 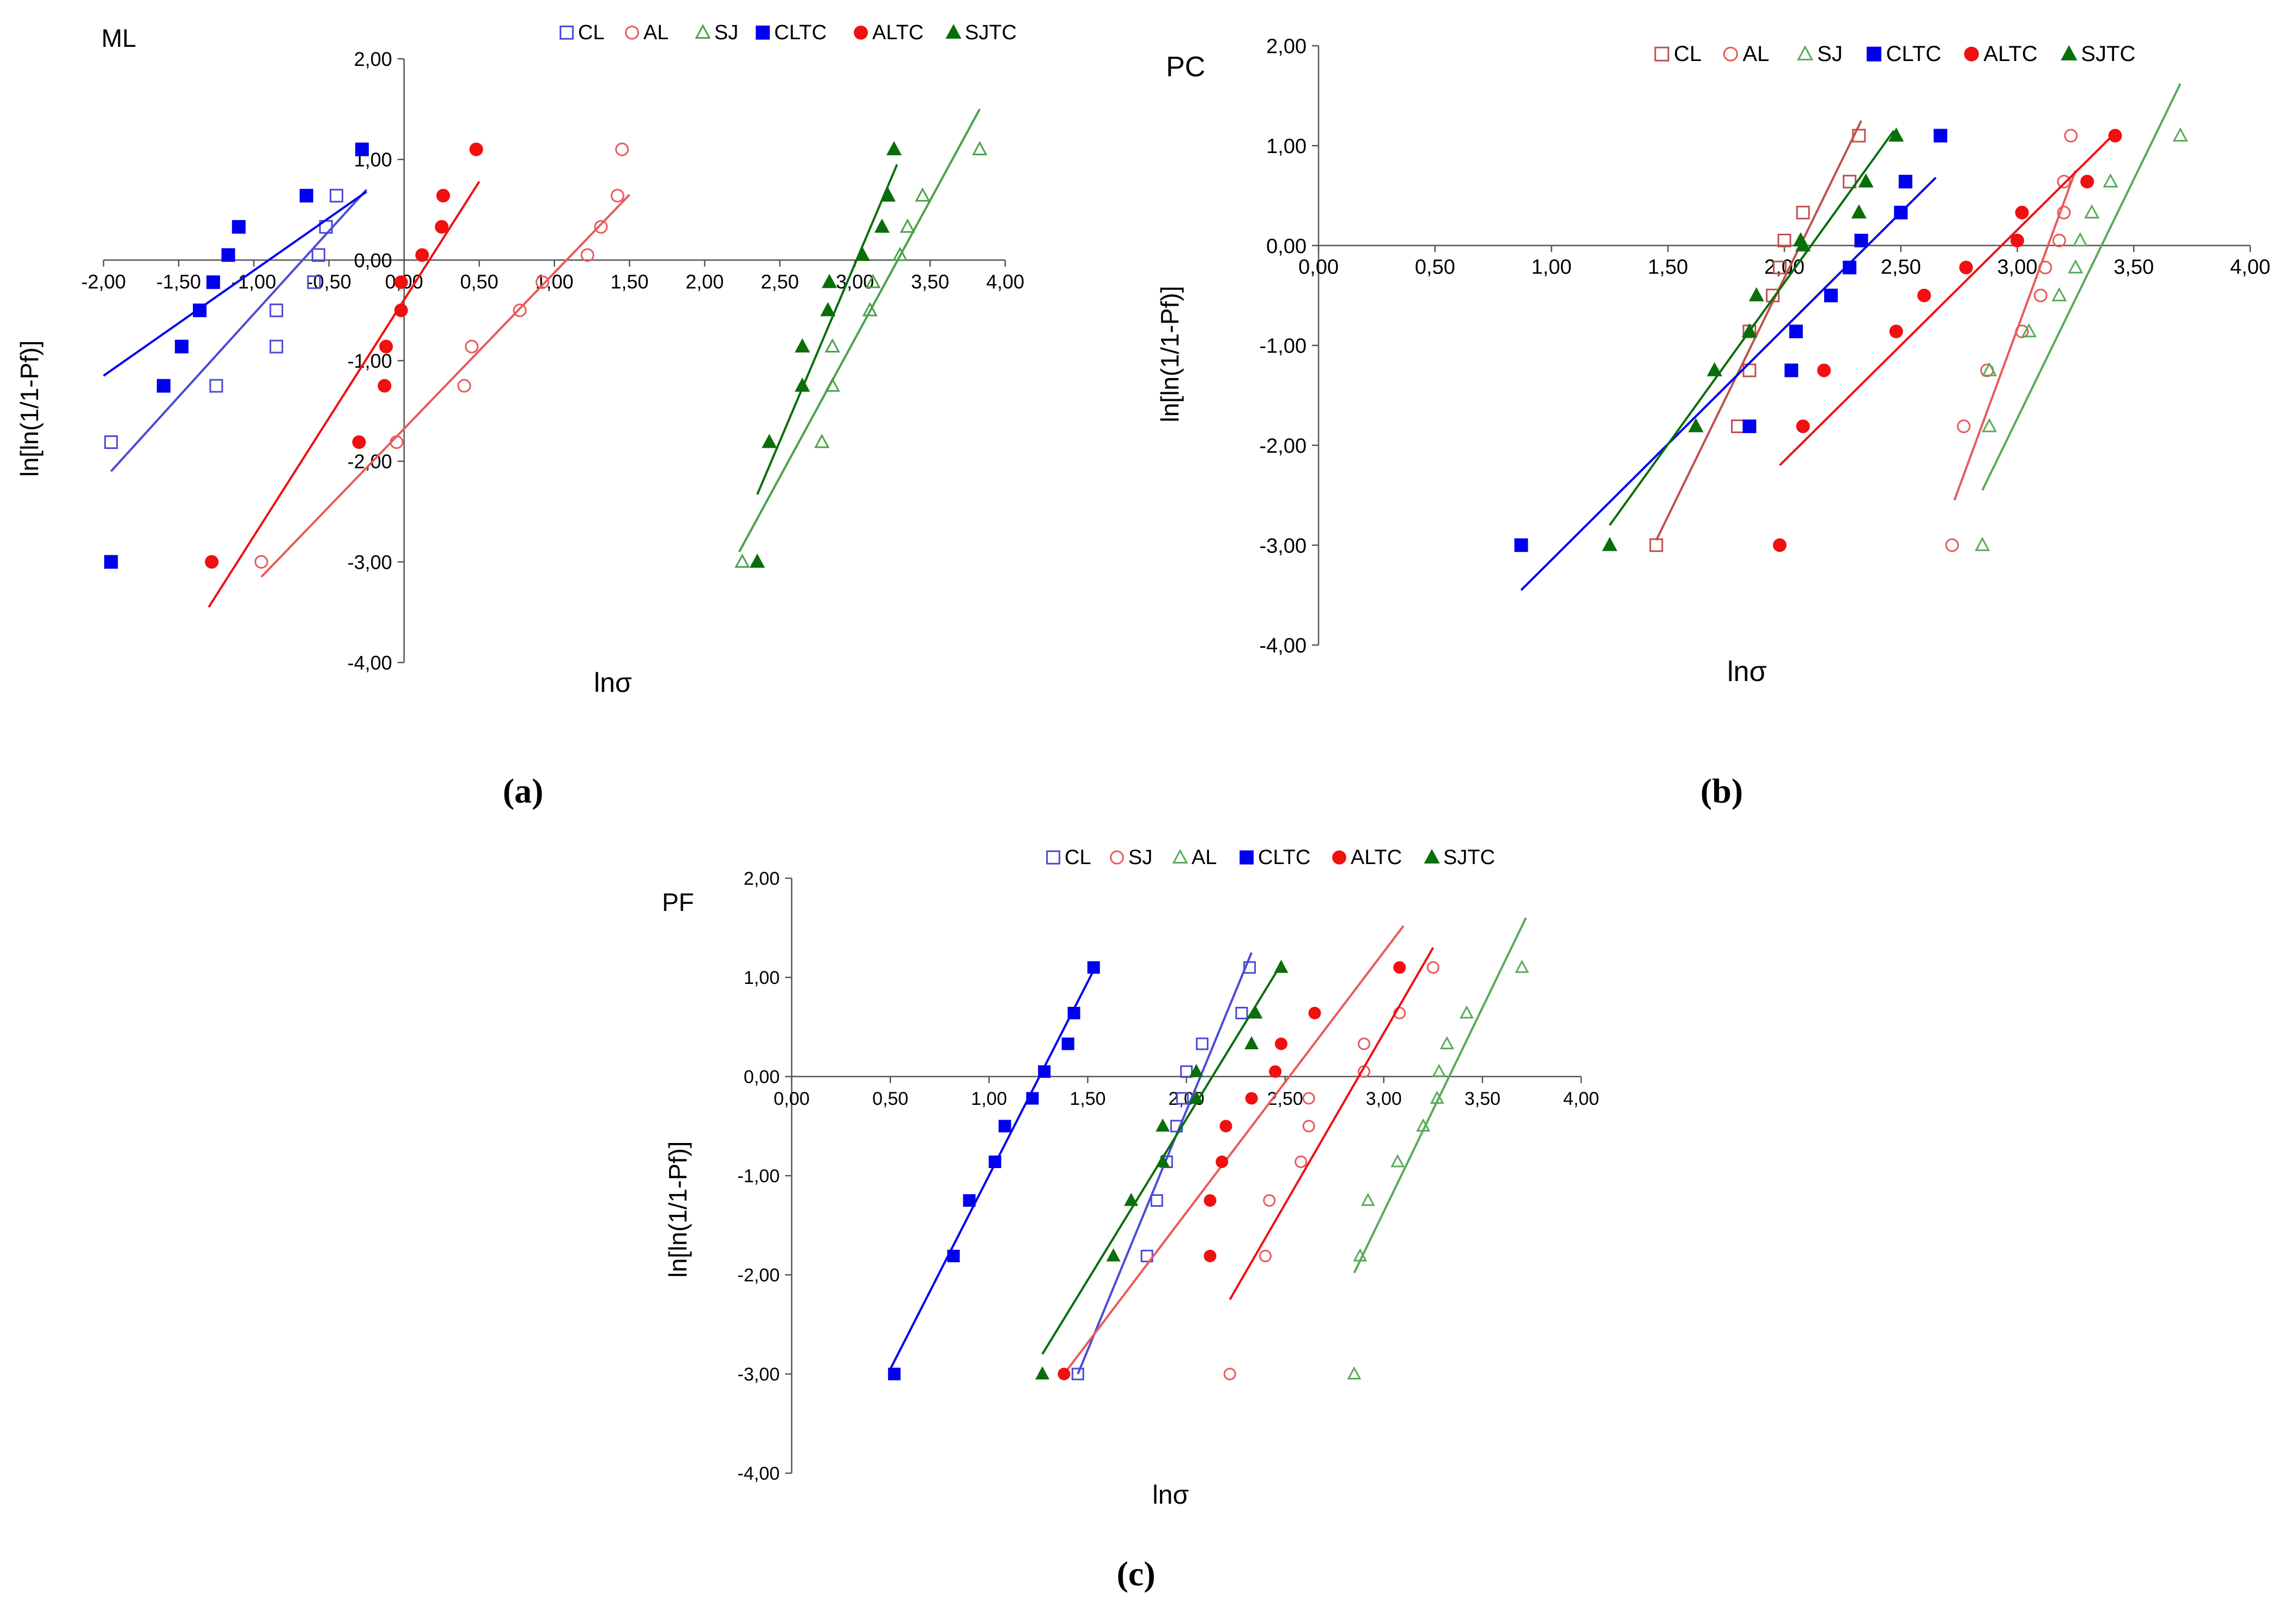 I want to click on legend-marker-cltc, so click(x=763, y=32).